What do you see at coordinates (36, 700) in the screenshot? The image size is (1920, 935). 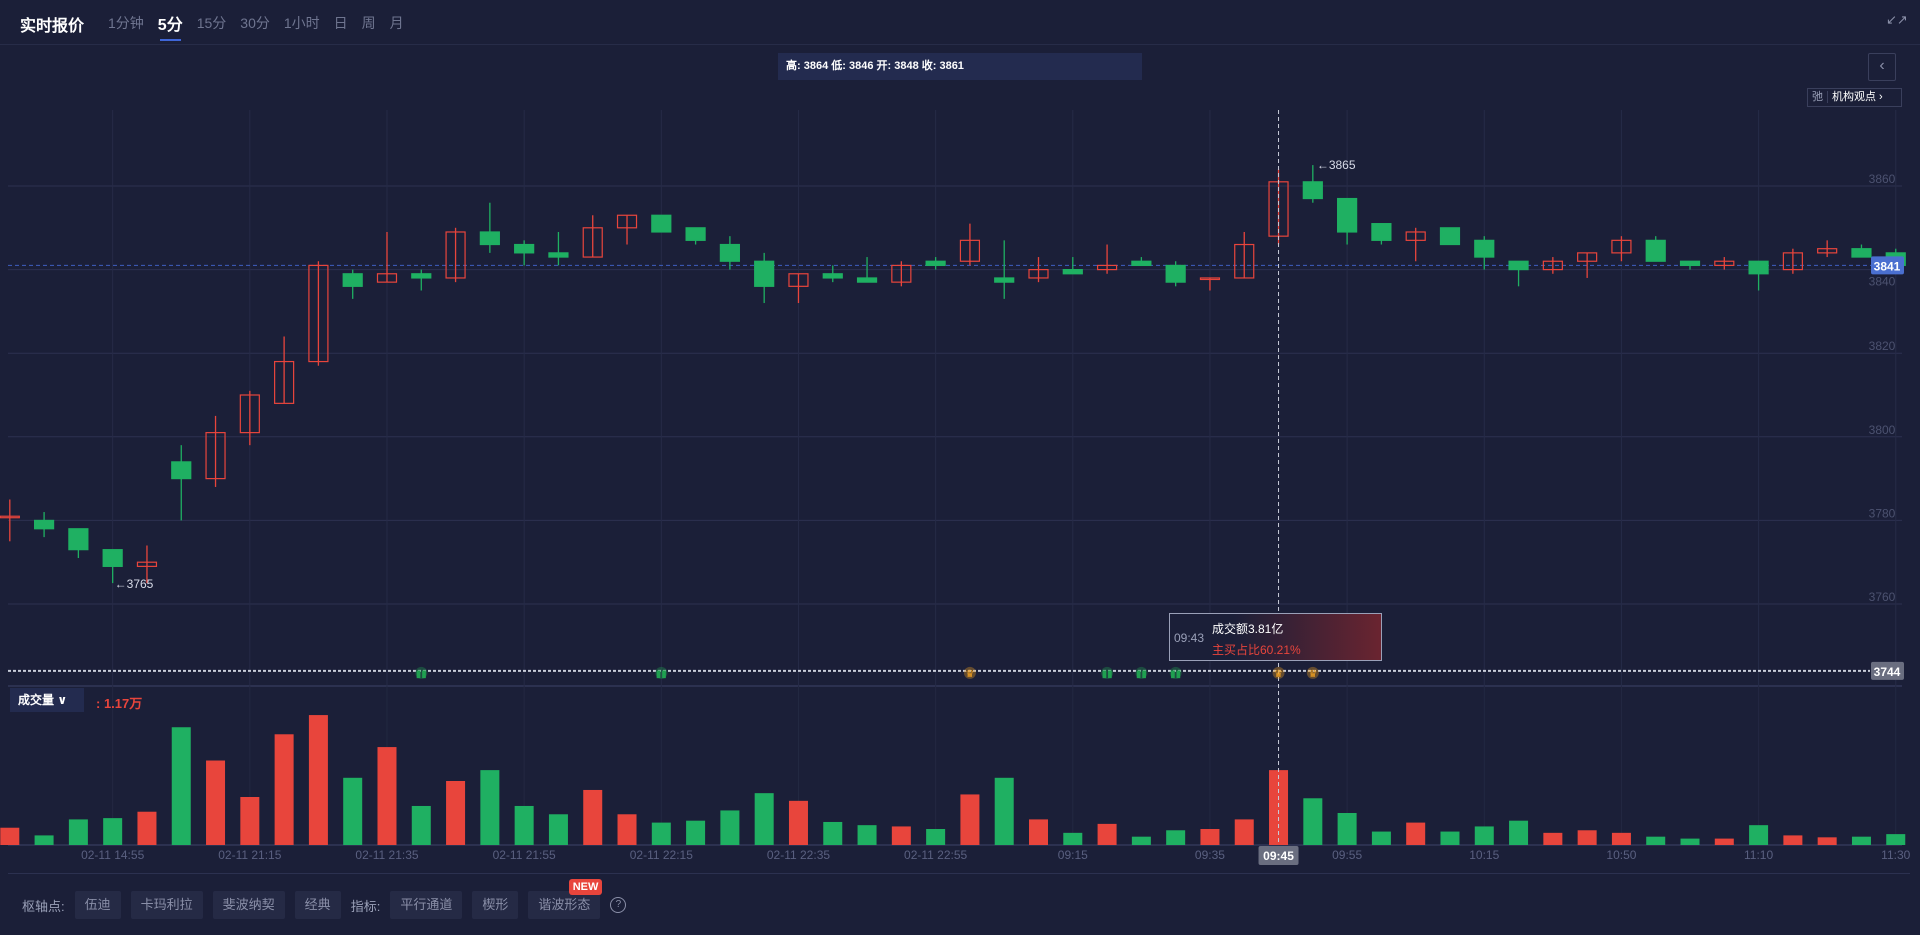 I see `volume-select-label: 成交量` at bounding box center [36, 700].